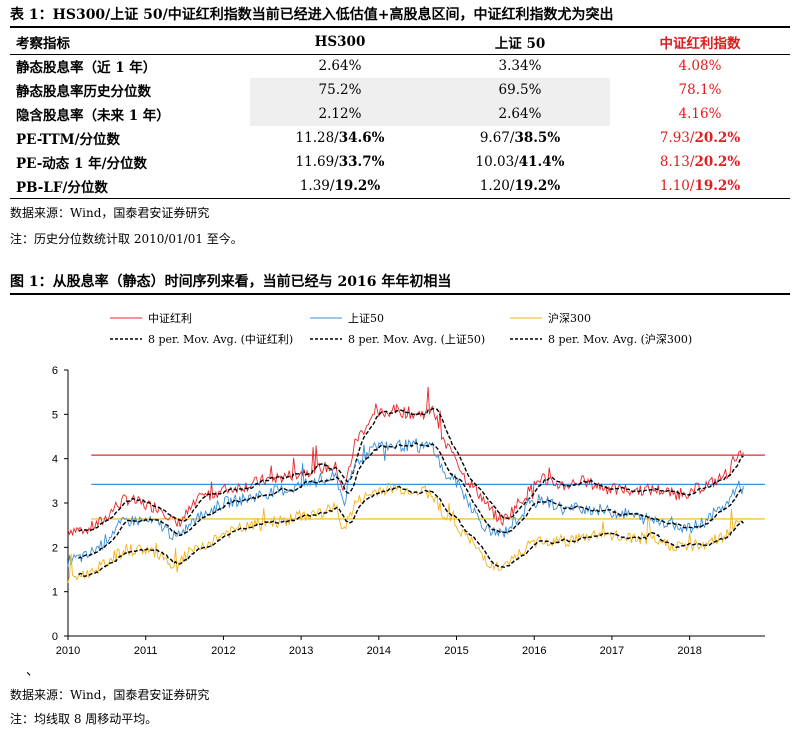 The width and height of the screenshot is (799, 733). I want to click on table-cell: 7.93/20.2%, so click(700, 138).